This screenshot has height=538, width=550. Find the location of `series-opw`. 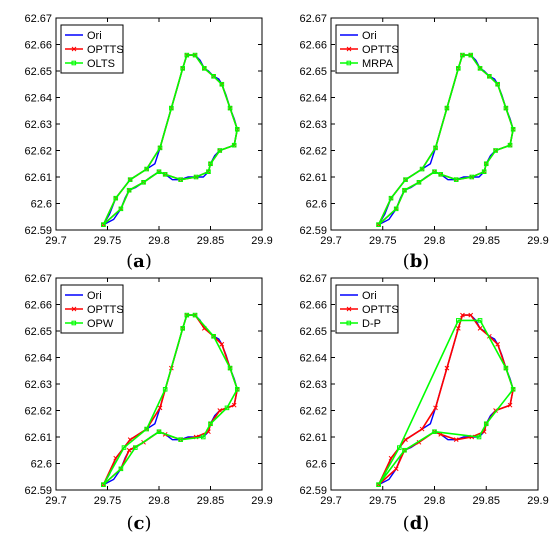

series-opw is located at coordinates (170, 399).